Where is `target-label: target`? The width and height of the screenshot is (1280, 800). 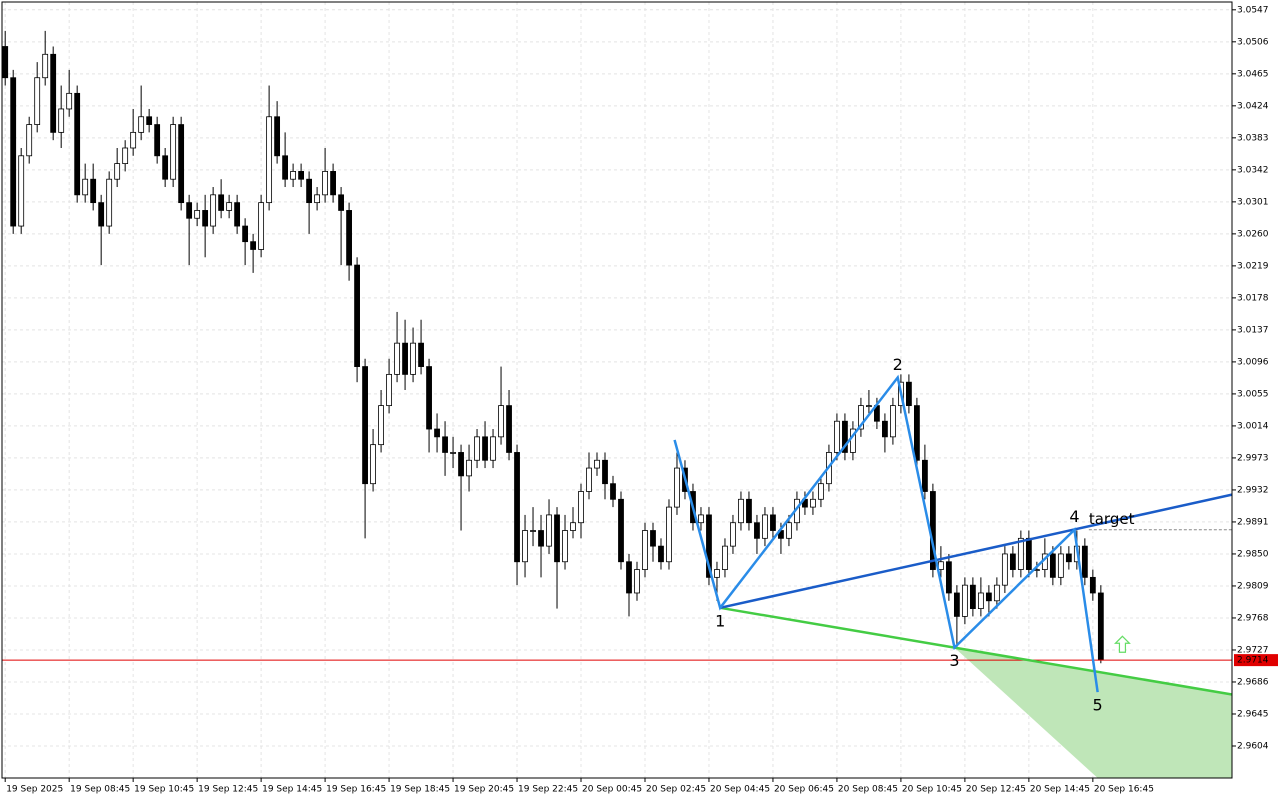
target-label: target is located at coordinates (1112, 519).